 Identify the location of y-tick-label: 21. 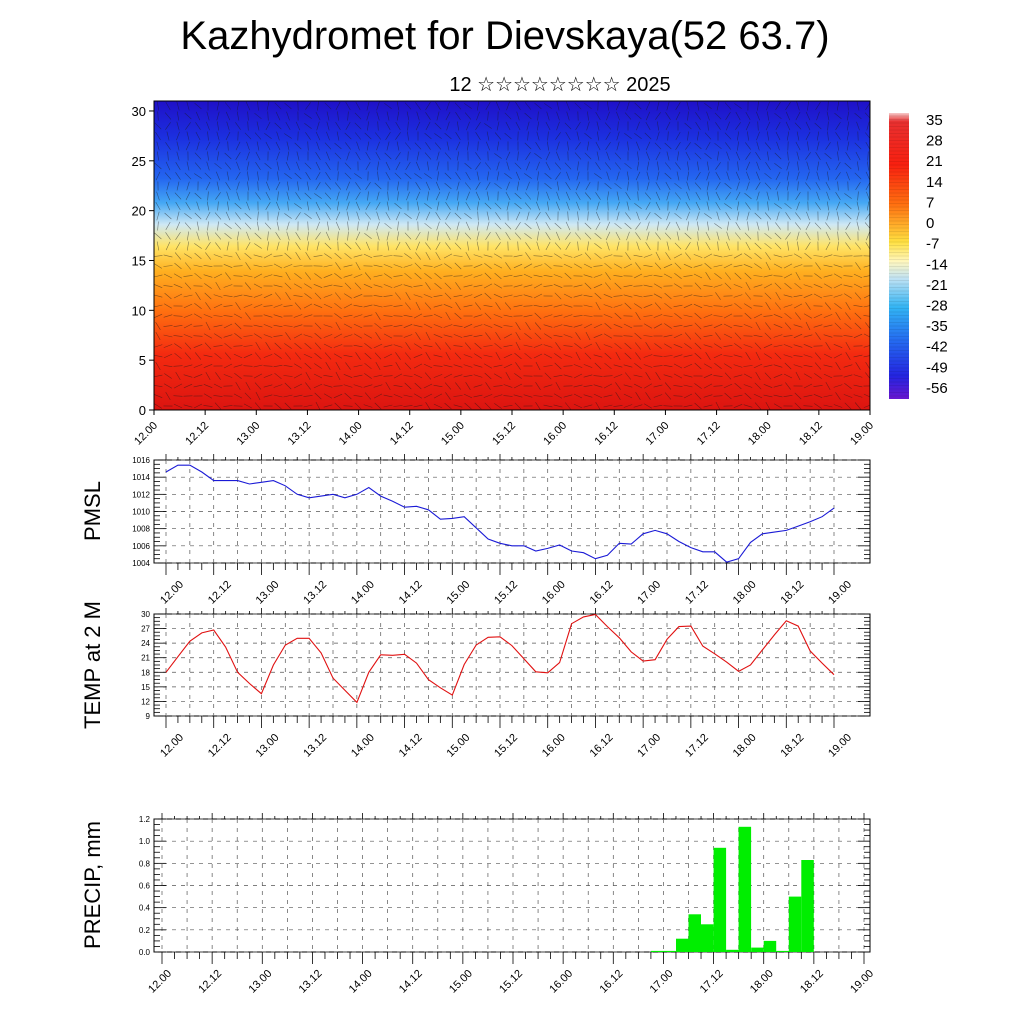
(145, 658).